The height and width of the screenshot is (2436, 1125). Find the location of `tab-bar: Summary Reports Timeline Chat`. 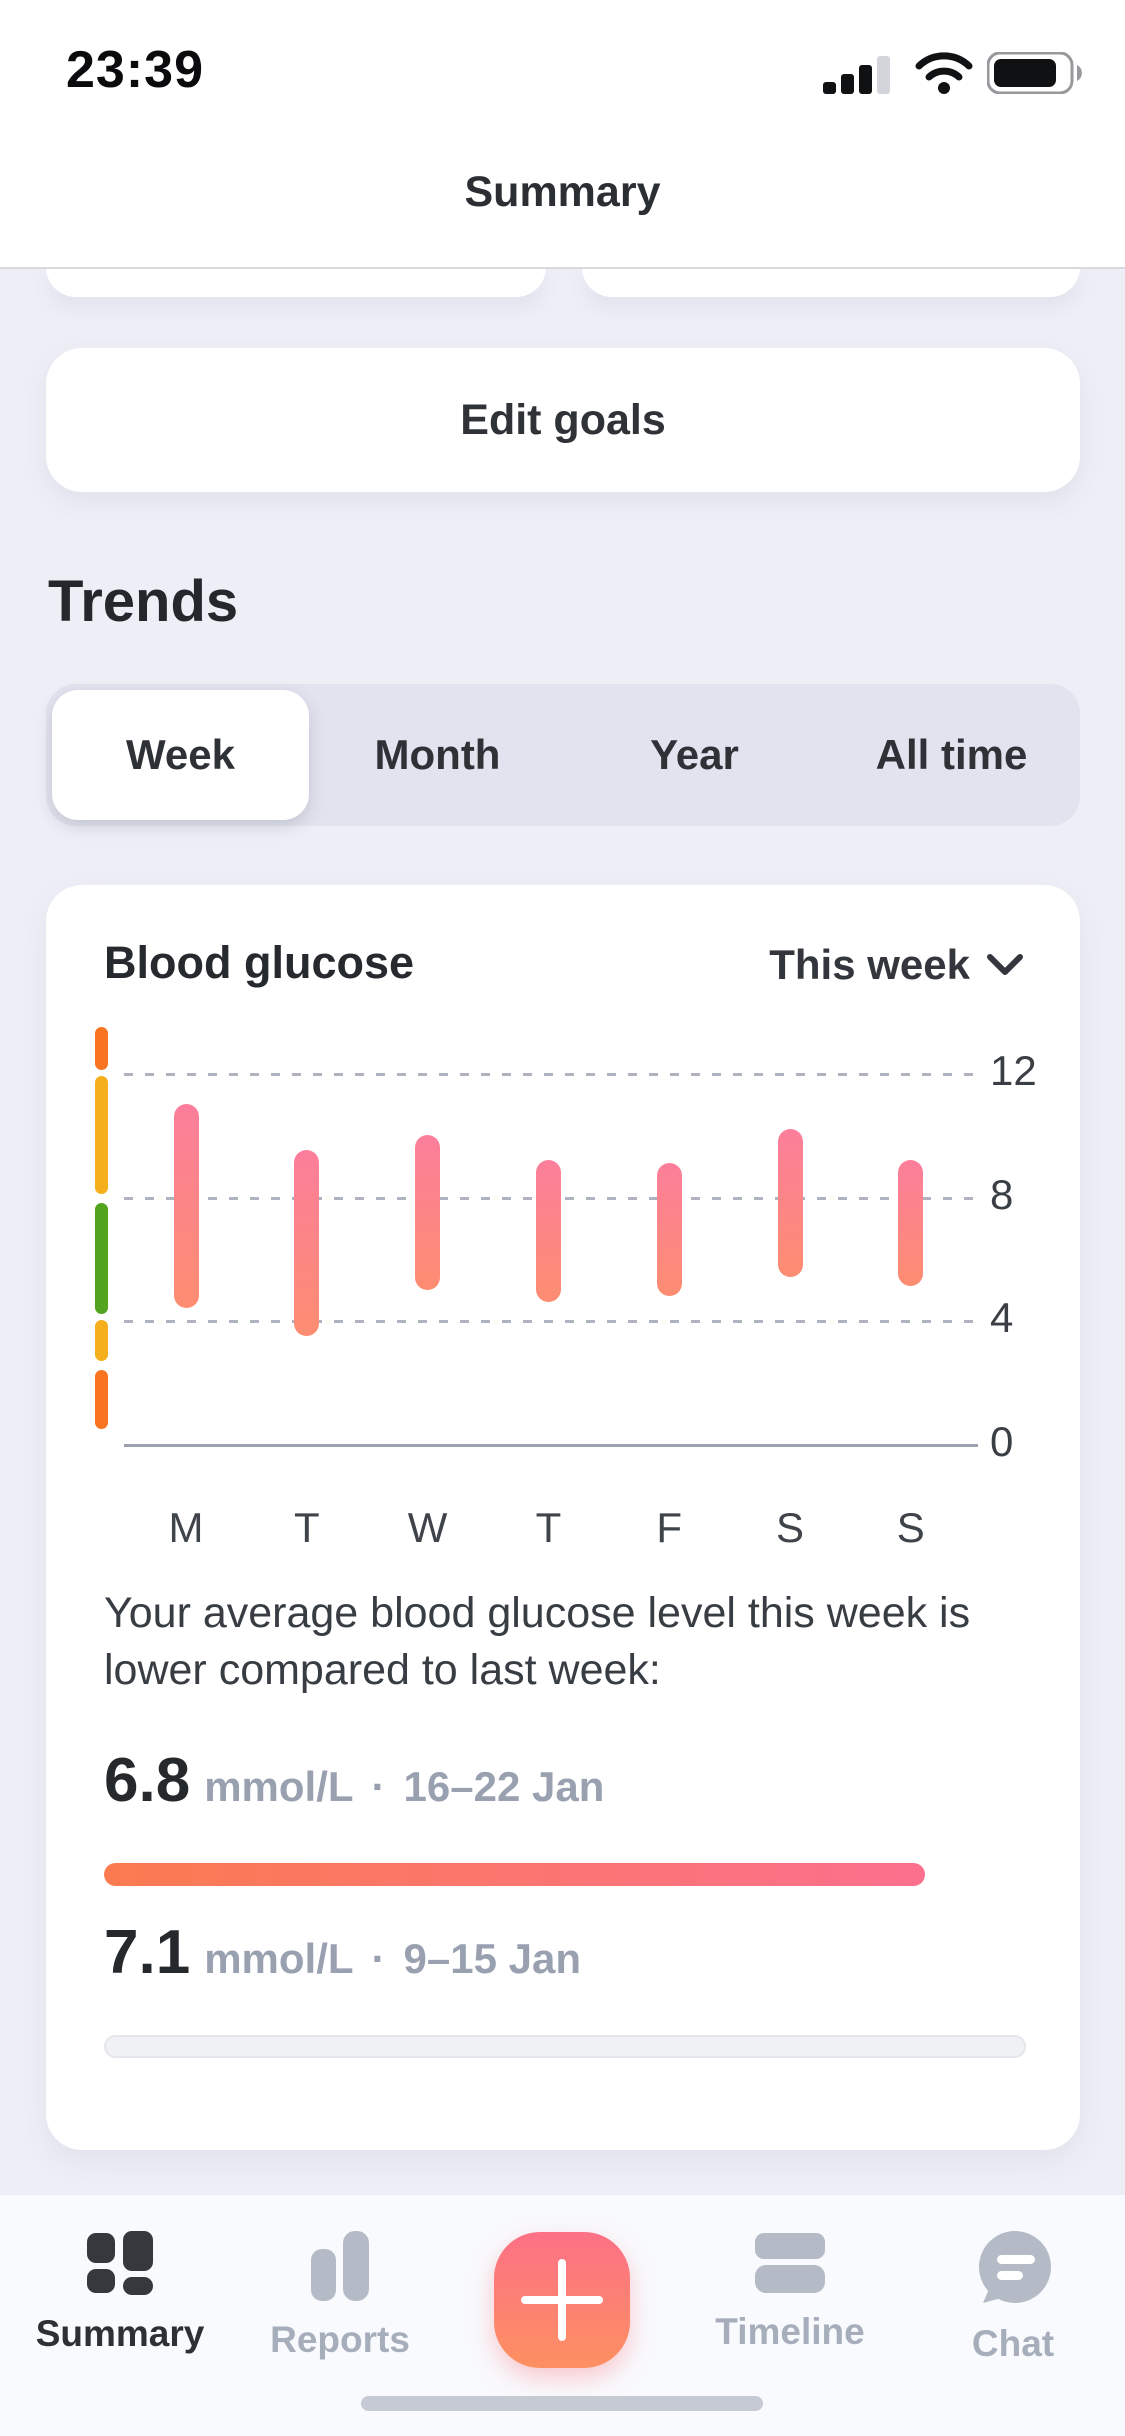

tab-bar: Summary Reports Timeline Chat is located at coordinates (562, 2315).